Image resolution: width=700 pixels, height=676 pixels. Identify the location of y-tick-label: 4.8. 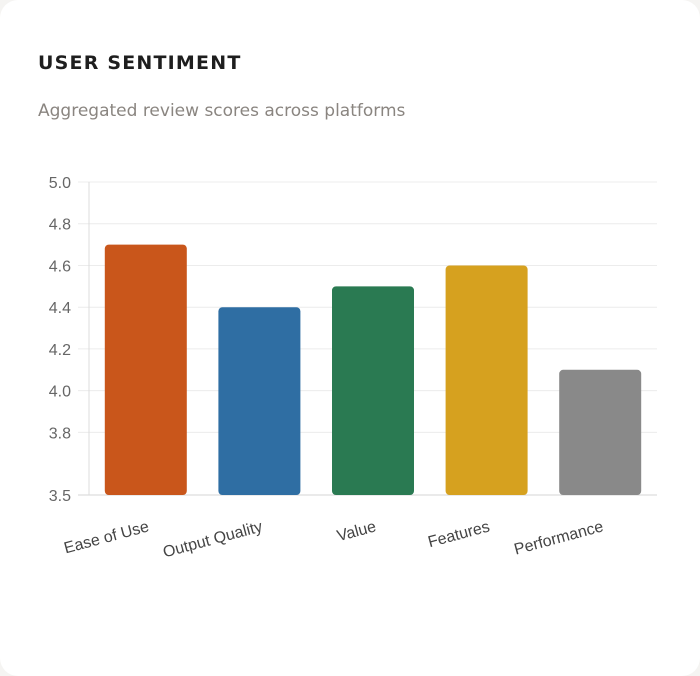
(60, 225).